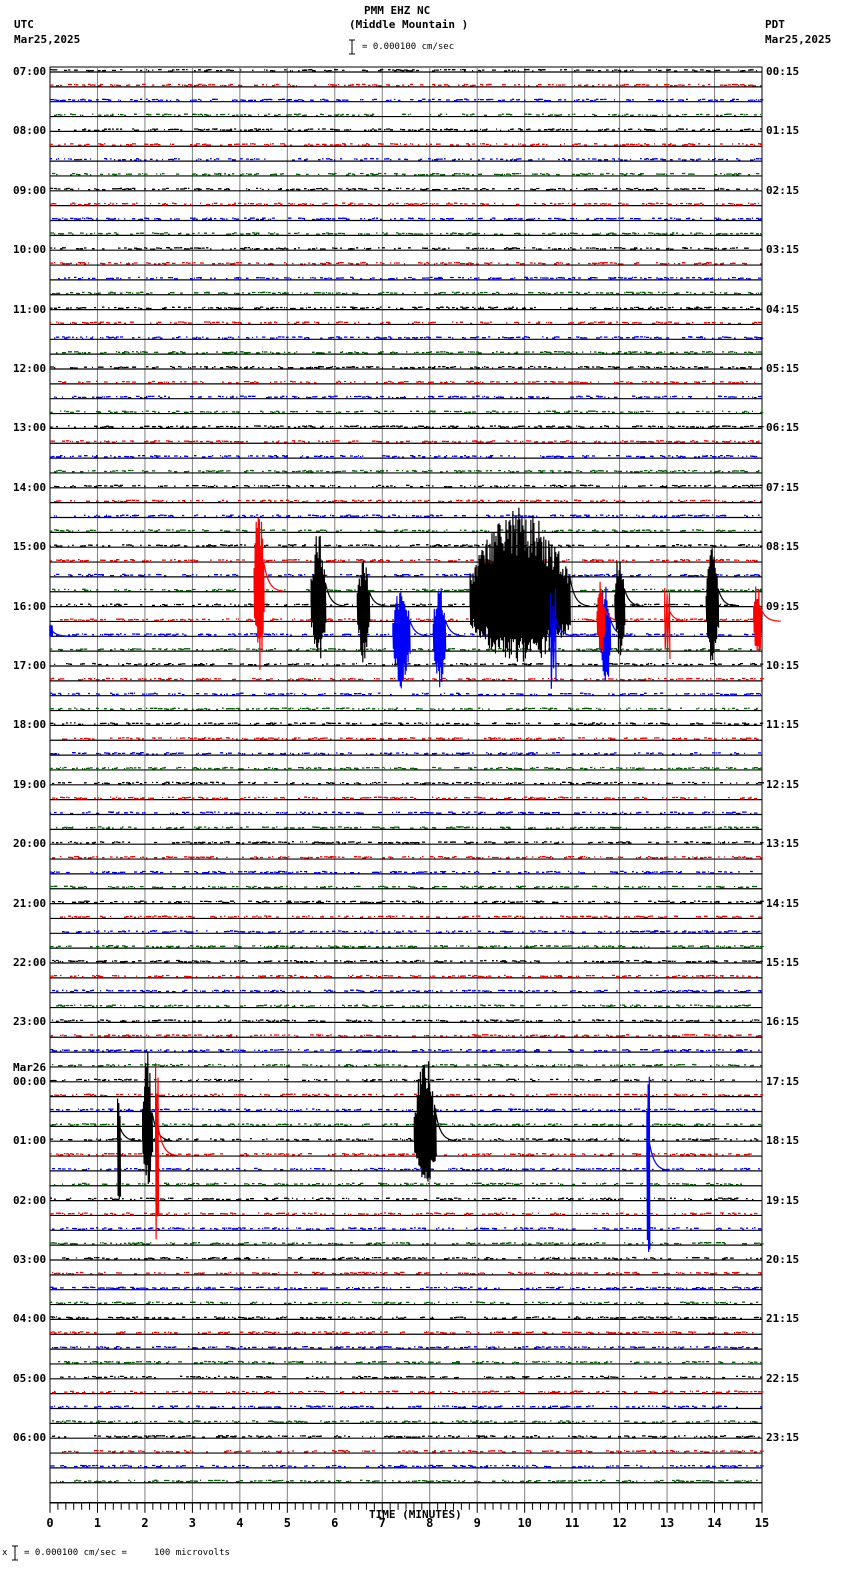  I want to click on right-timezone: PDT, so click(775, 24).